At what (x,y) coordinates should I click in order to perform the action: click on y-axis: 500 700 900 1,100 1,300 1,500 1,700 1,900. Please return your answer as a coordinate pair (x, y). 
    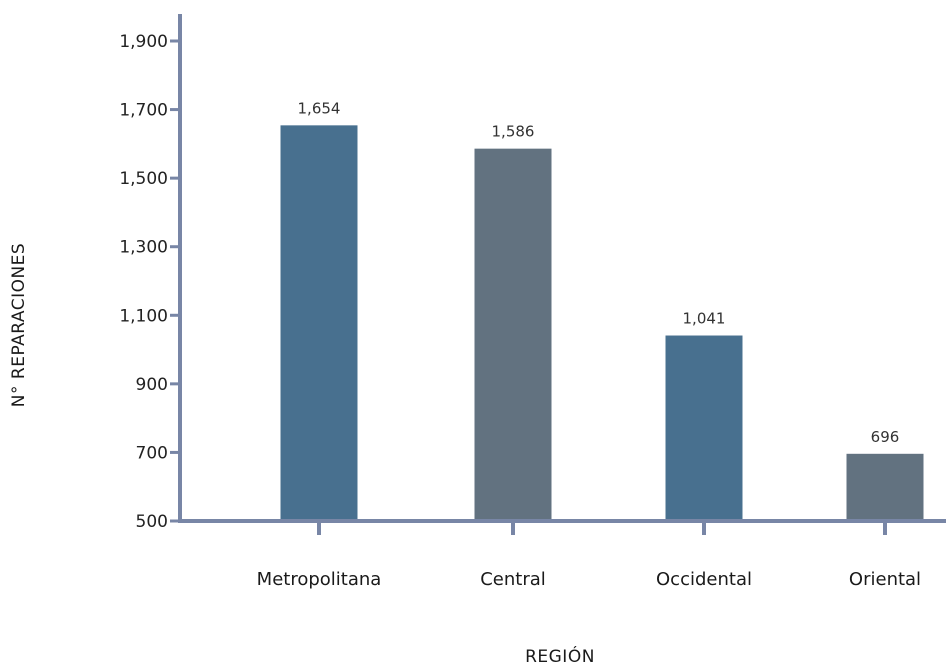
    Looking at the image, I should click on (150, 273).